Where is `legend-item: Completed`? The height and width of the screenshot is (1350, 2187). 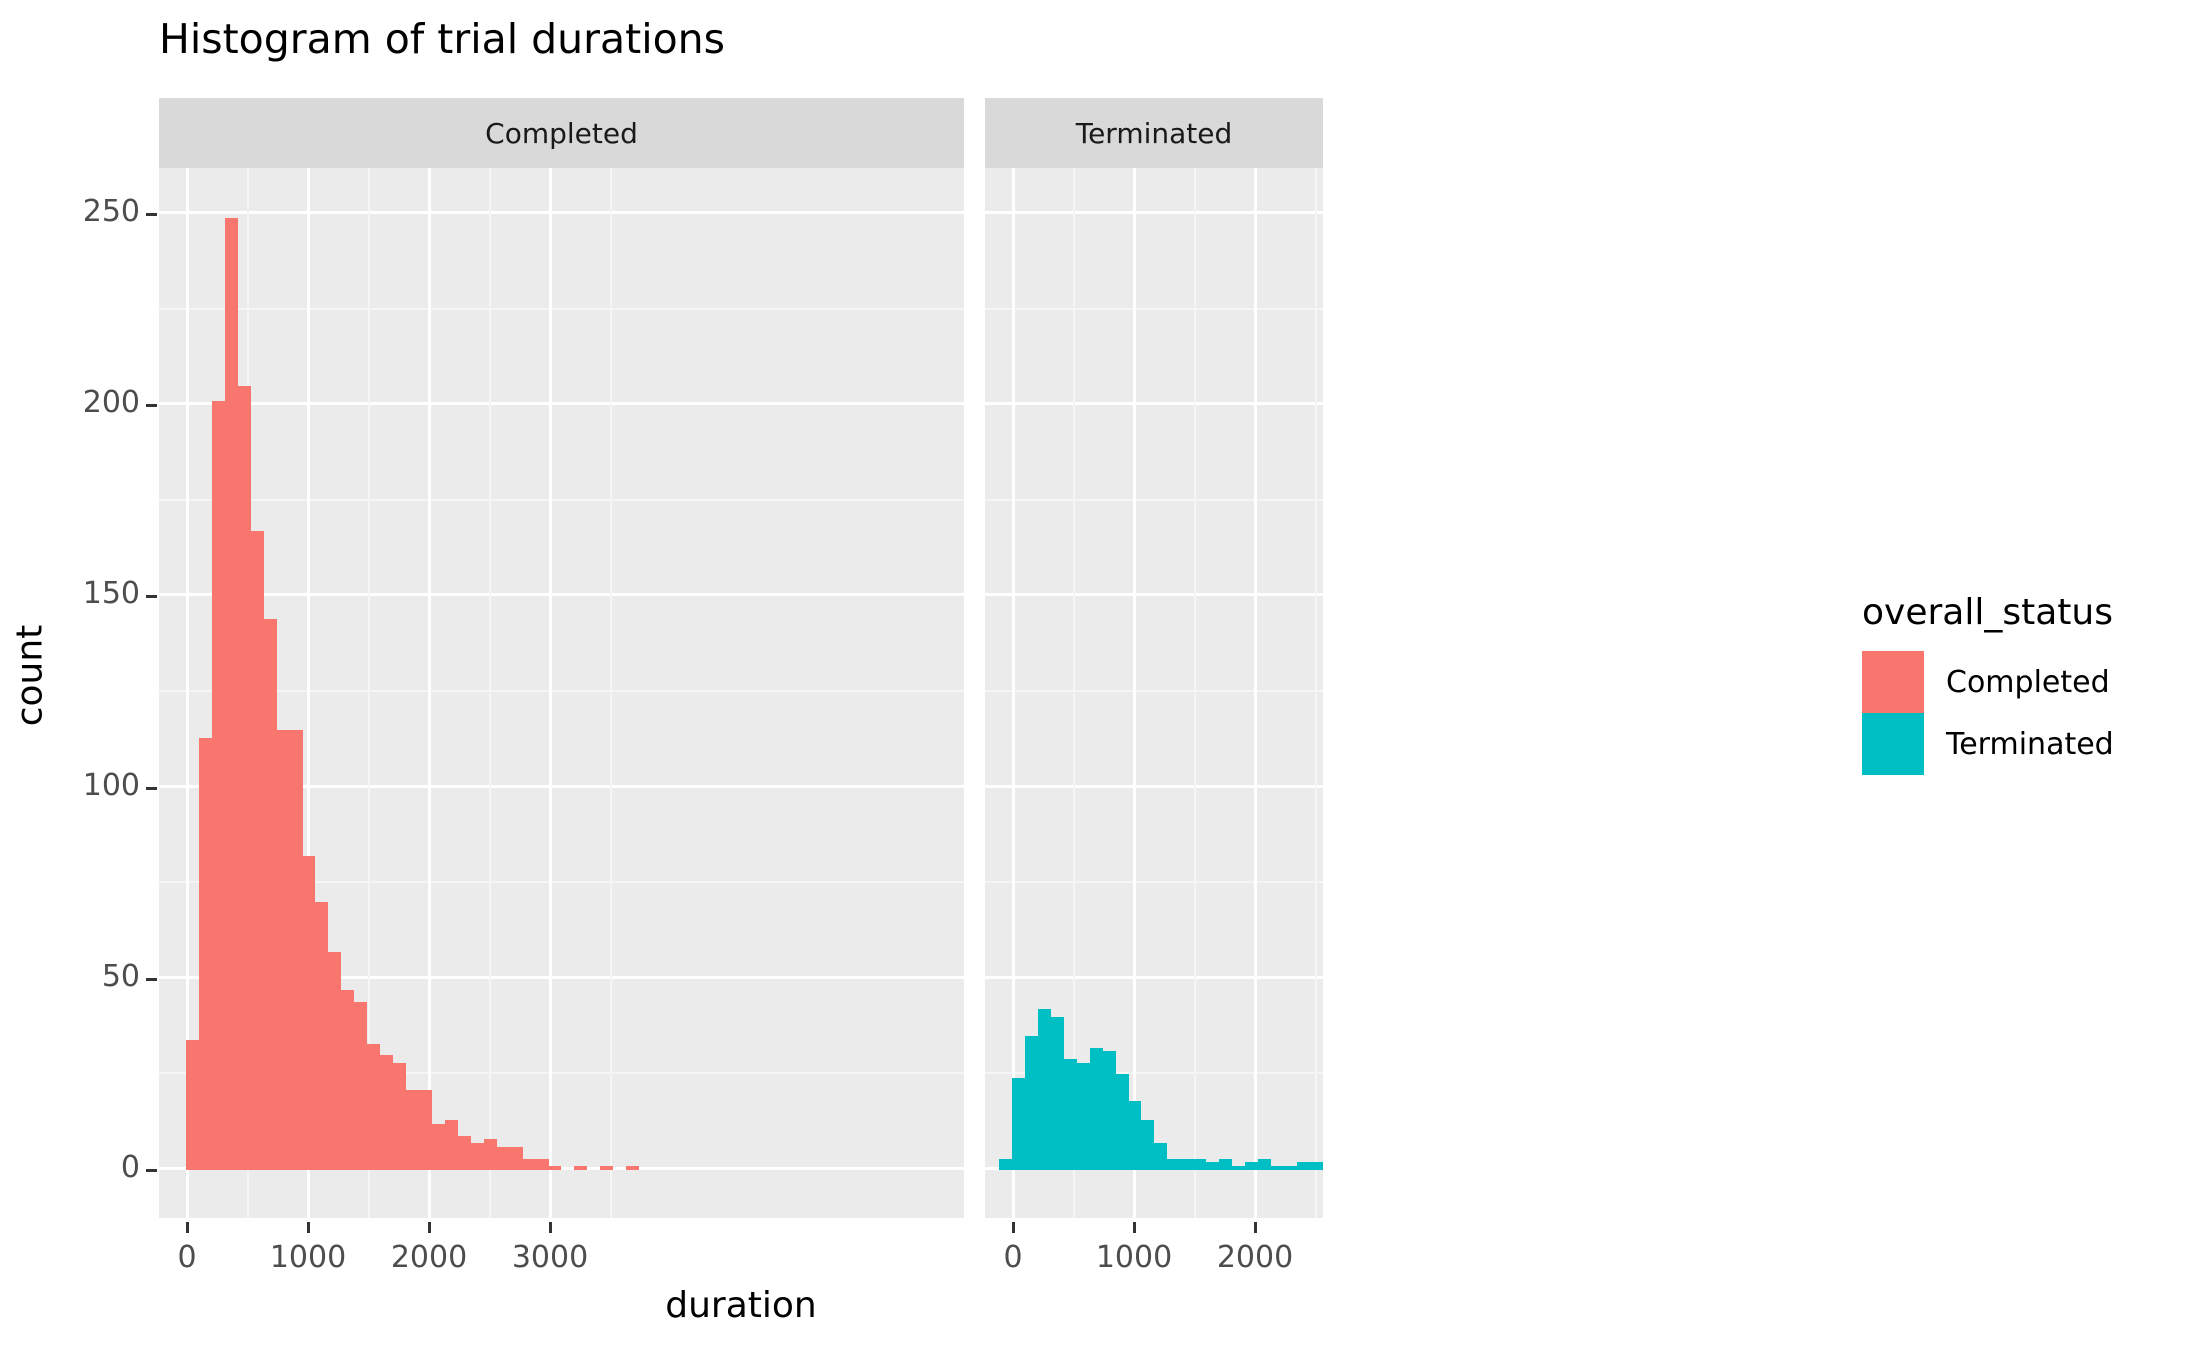 legend-item: Completed is located at coordinates (1988, 682).